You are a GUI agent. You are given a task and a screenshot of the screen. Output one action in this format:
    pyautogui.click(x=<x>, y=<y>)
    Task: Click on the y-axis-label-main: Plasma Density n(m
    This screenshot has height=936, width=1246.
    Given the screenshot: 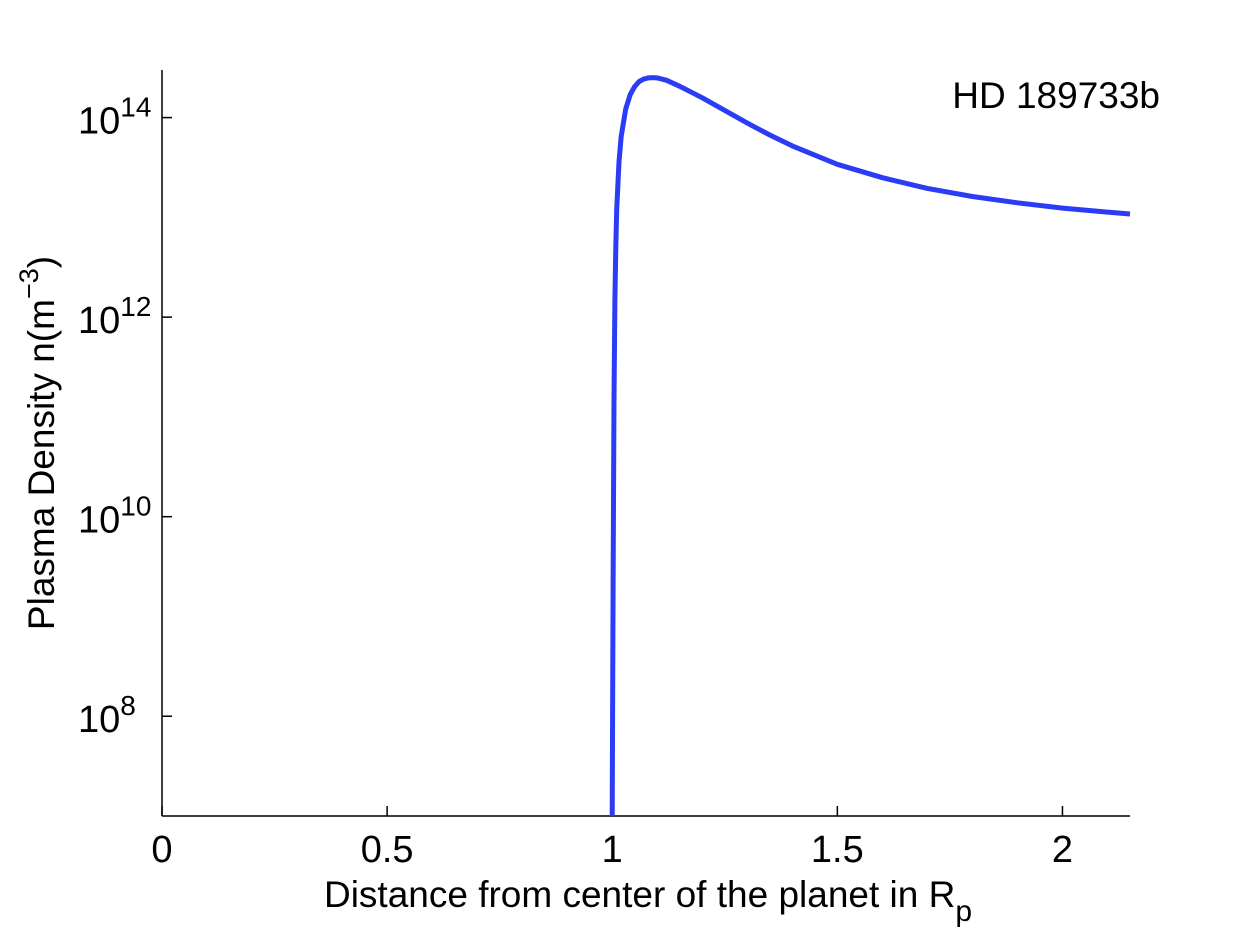 What is the action you would take?
    pyautogui.click(x=41, y=464)
    